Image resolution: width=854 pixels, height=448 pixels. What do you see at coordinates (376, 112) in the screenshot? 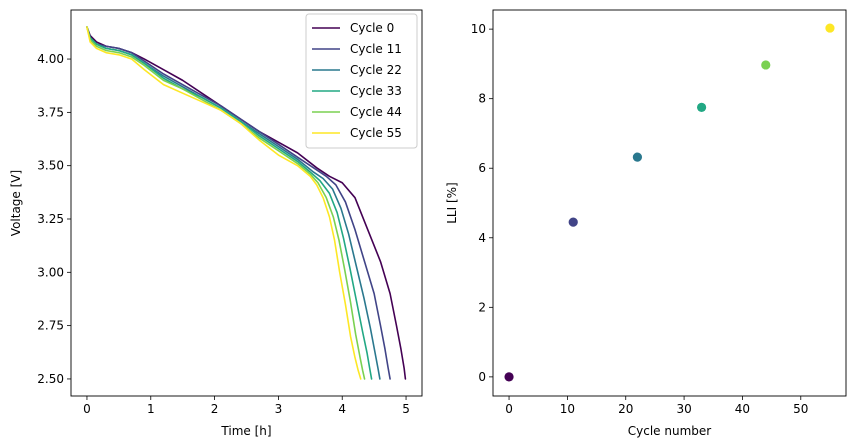
I see `legend-label: Cycle 44` at bounding box center [376, 112].